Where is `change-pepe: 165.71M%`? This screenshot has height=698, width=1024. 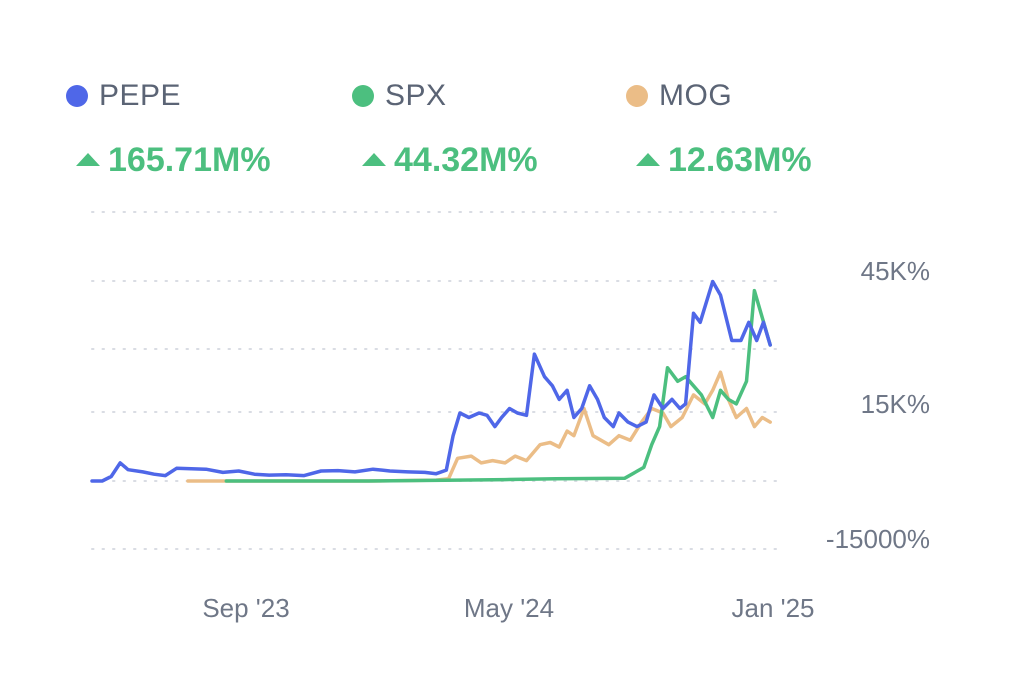
change-pepe: 165.71M% is located at coordinates (173, 160).